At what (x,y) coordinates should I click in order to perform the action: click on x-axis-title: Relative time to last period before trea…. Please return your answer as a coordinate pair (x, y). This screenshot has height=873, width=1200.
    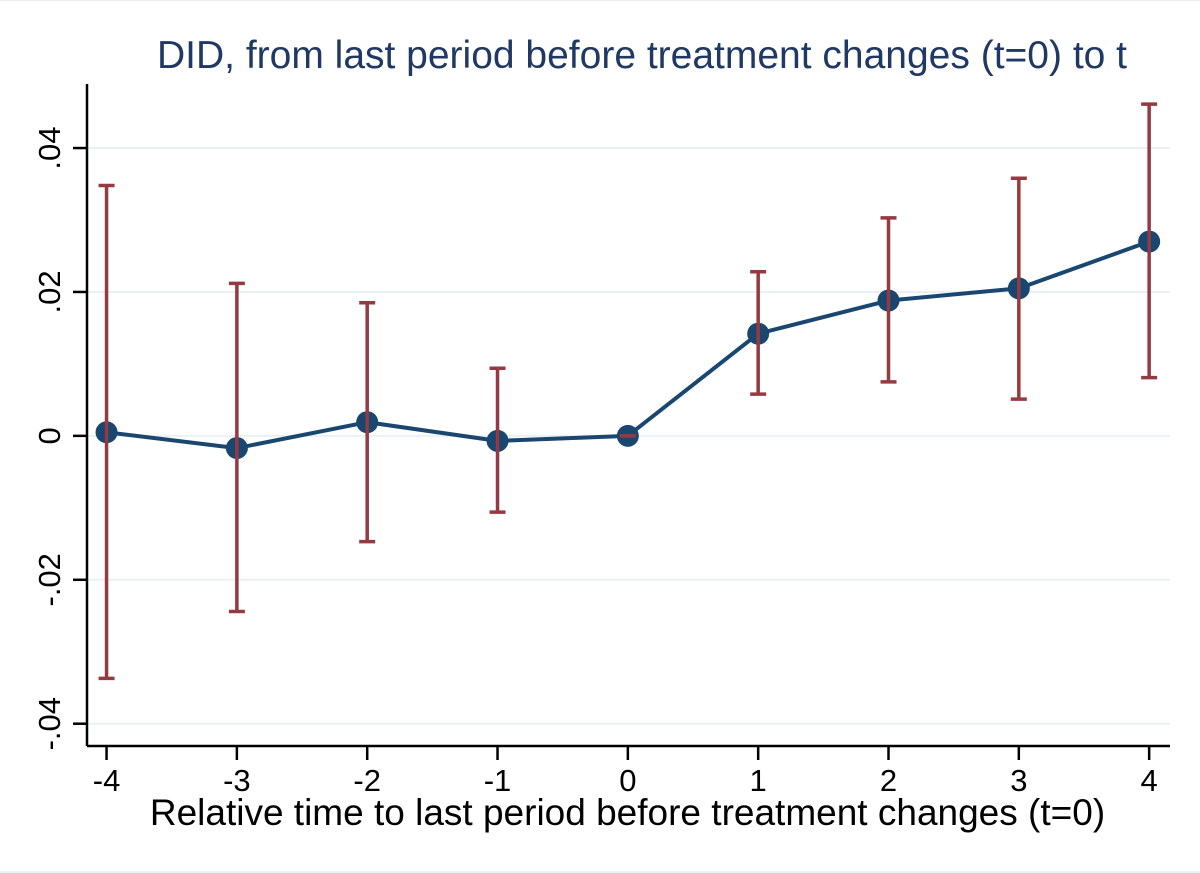
    Looking at the image, I should click on (627, 812).